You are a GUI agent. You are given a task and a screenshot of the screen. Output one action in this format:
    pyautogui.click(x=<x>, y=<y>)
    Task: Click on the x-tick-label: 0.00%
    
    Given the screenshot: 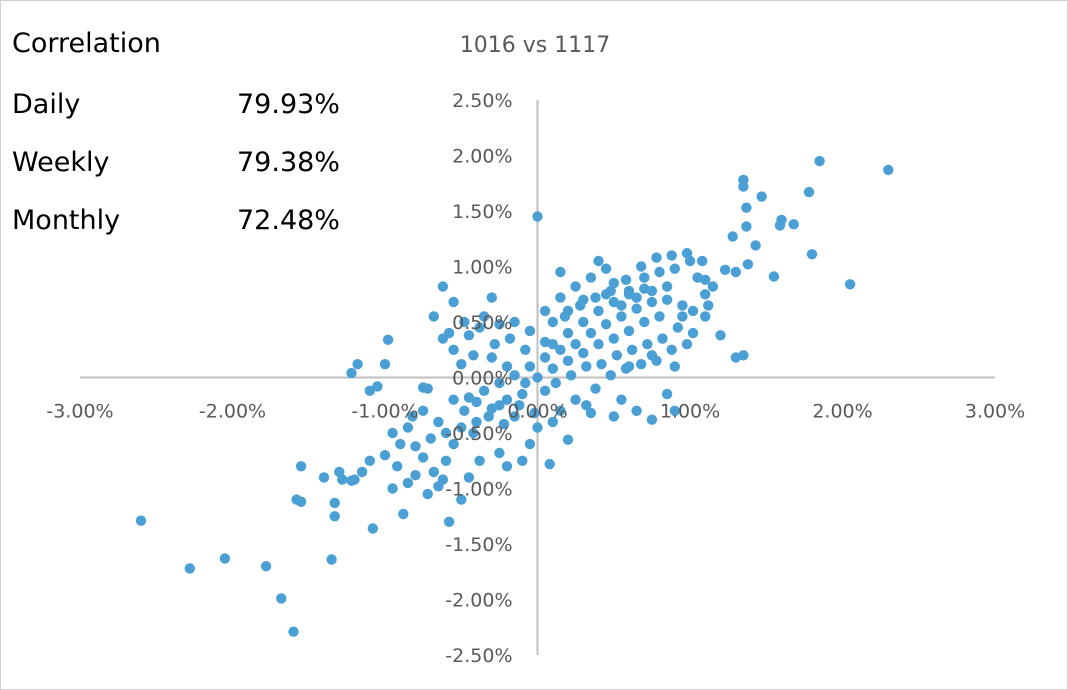 What is the action you would take?
    pyautogui.click(x=537, y=412)
    